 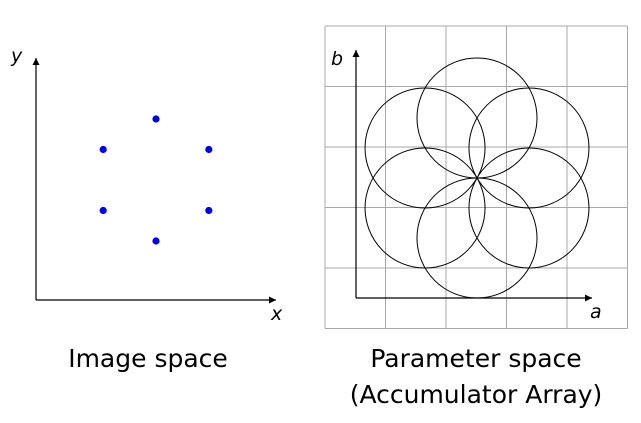 I want to click on image-x-axis-label: x, so click(x=276, y=314).